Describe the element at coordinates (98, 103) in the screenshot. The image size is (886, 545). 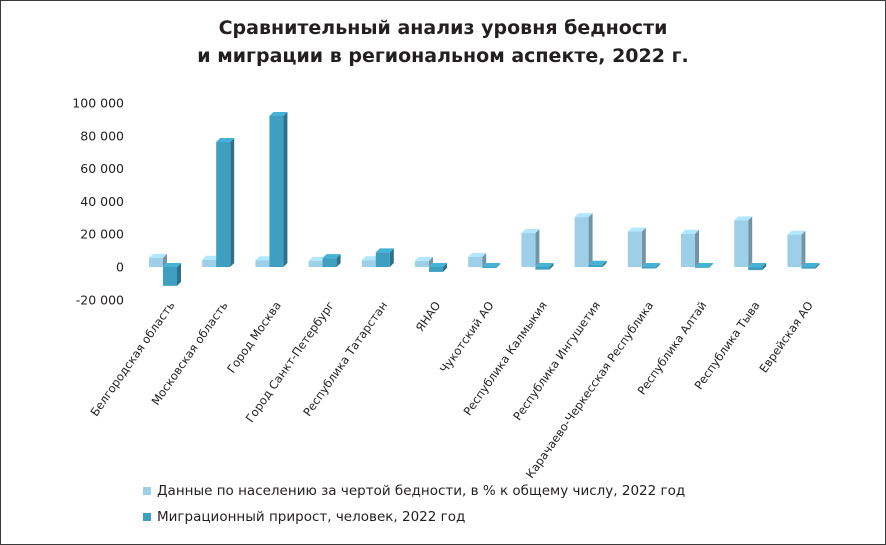
I see `y-tick-label: 100 000` at that location.